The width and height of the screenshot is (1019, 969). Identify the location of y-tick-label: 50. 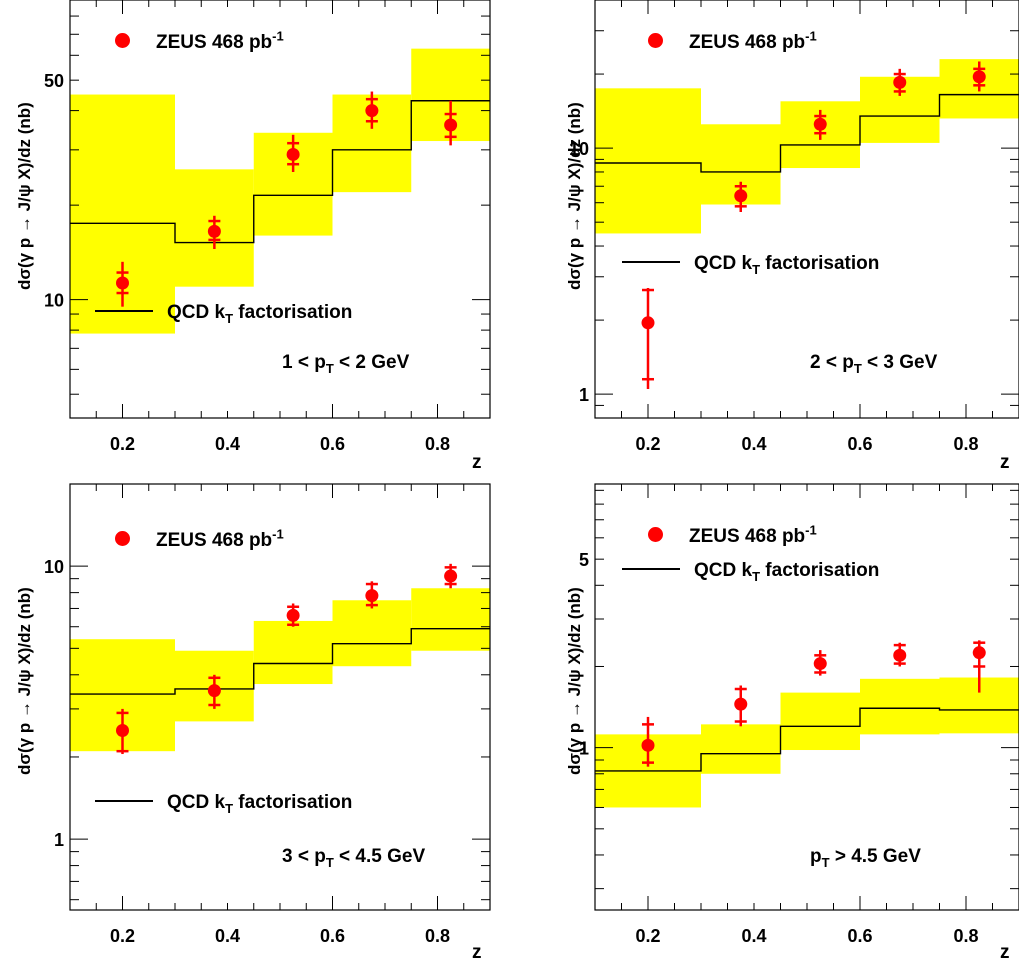
(54, 81).